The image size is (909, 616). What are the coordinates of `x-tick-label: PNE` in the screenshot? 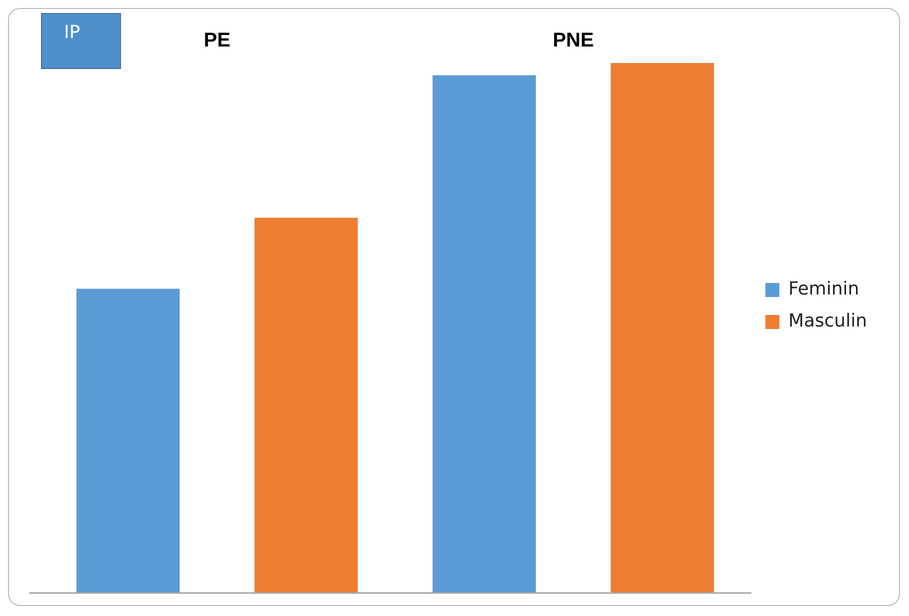 It's located at (573, 41).